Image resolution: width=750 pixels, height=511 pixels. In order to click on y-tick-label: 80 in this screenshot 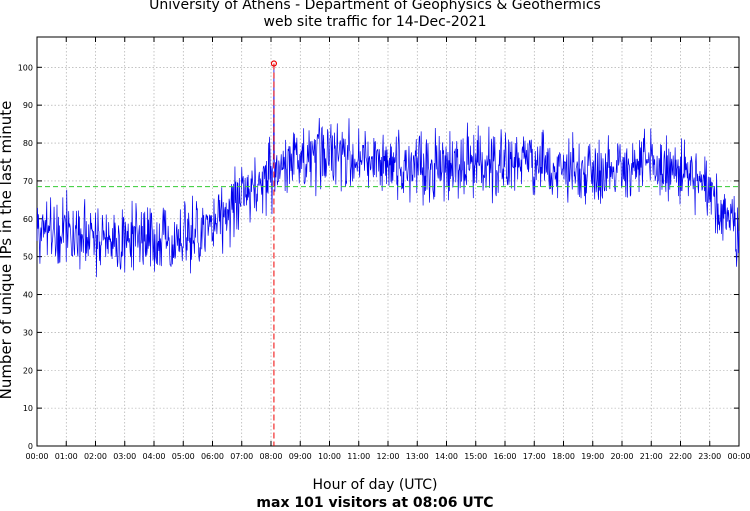, I will do `click(28, 143)`.